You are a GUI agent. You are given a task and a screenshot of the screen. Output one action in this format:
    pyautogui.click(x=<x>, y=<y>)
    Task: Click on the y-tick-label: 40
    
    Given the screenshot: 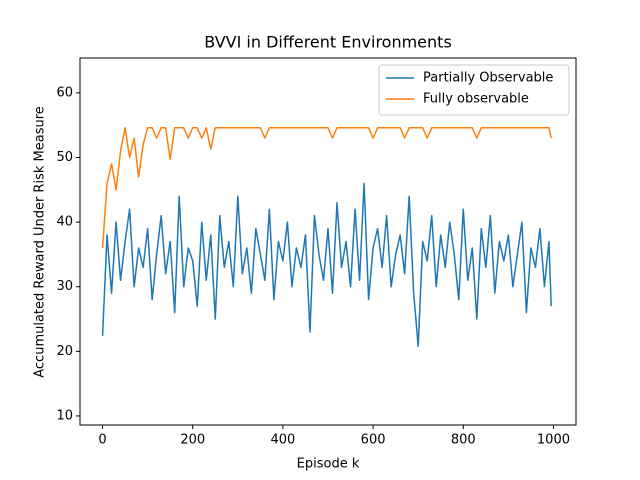 What is the action you would take?
    pyautogui.click(x=64, y=222)
    